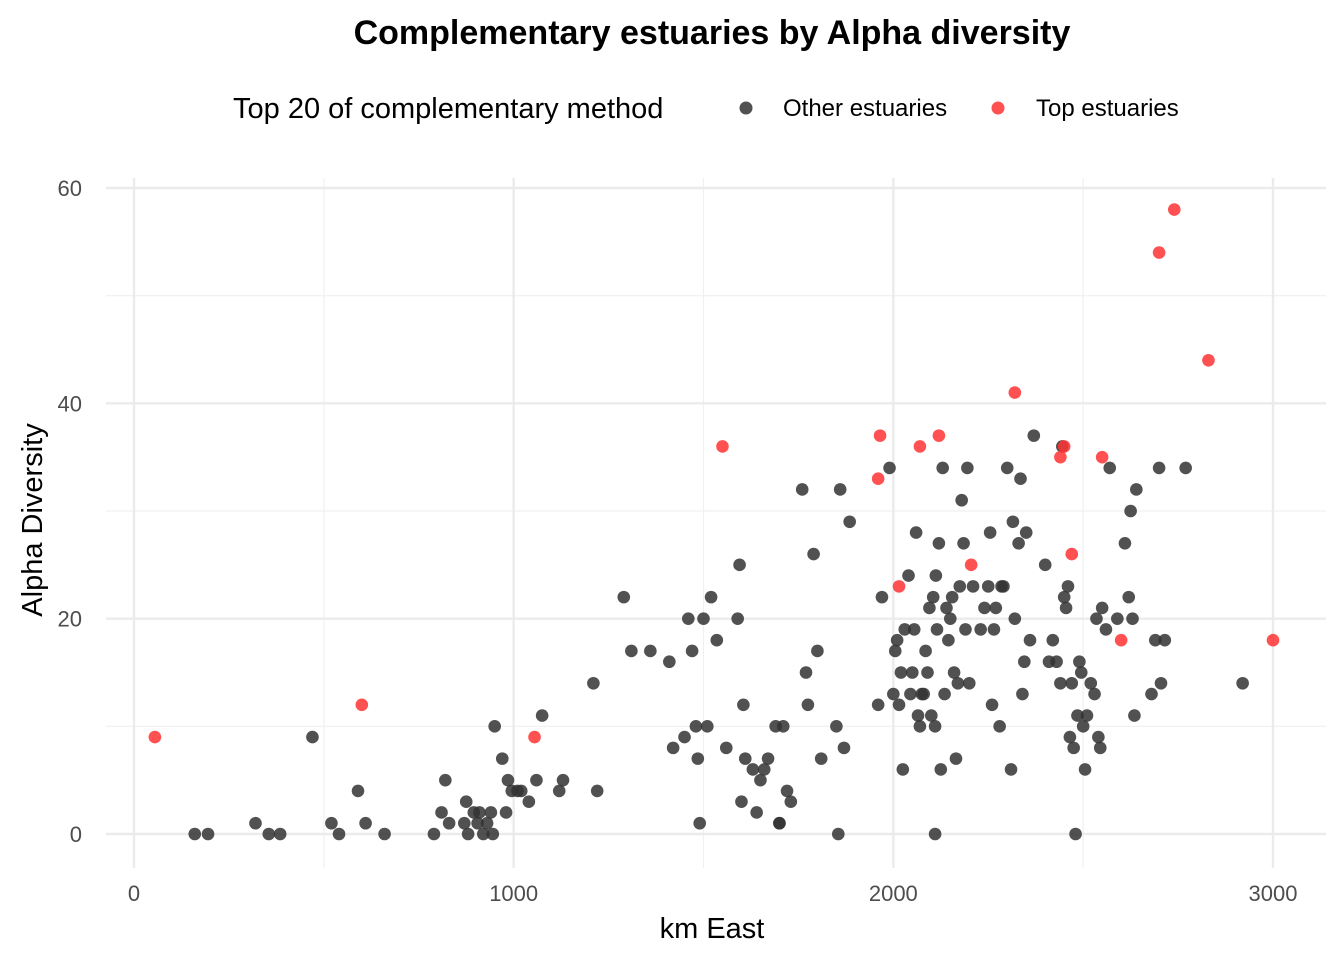  I want to click on x-tick-label: 3000, so click(1273, 893).